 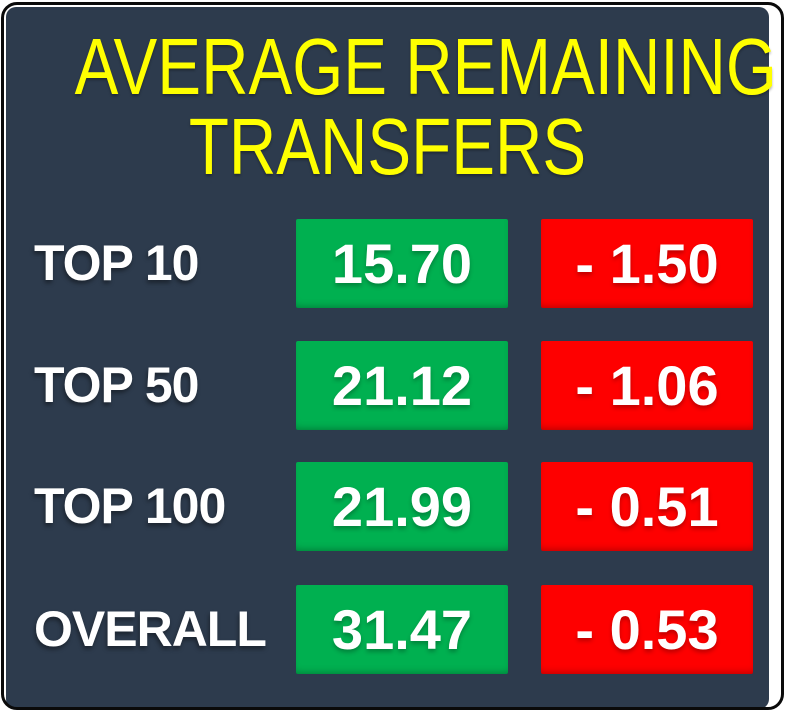 I want to click on value-box-green: 21.12, so click(x=402, y=385).